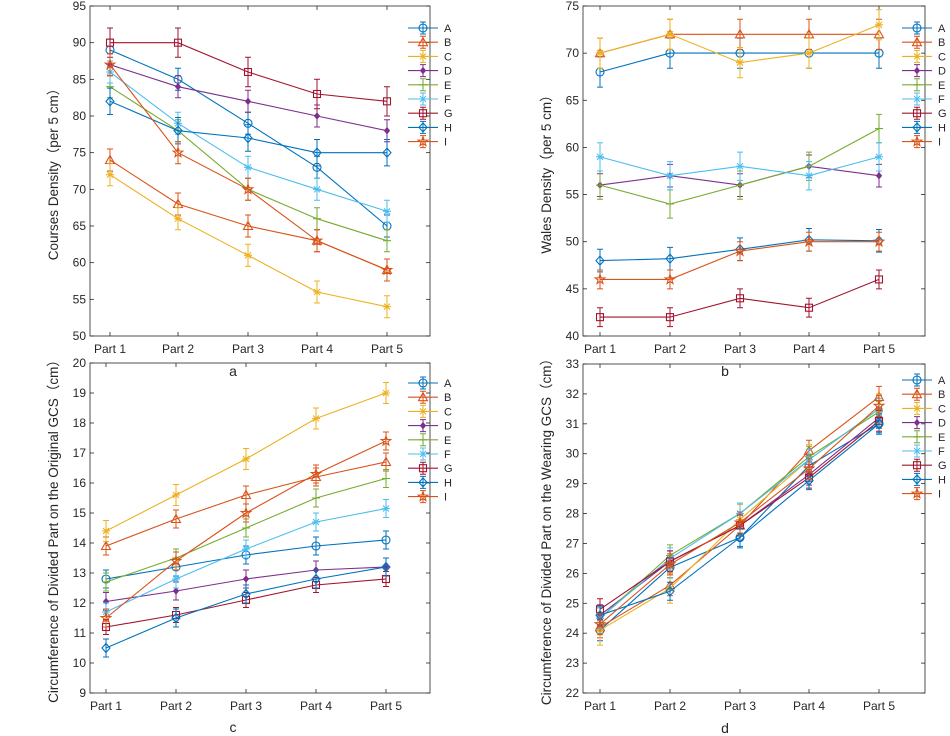 This screenshot has height=736, width=950. Describe the element at coordinates (573, 289) in the screenshot. I see `y-tick-label: 45` at that location.